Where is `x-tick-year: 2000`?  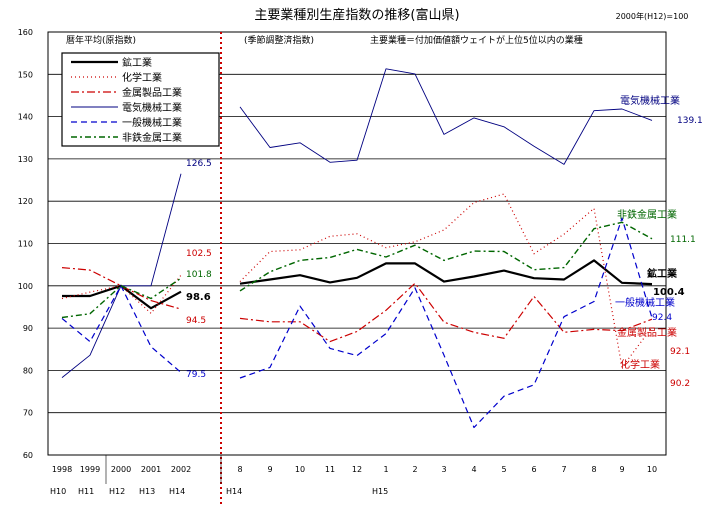
x-tick-year: 2000 is located at coordinates (121, 469).